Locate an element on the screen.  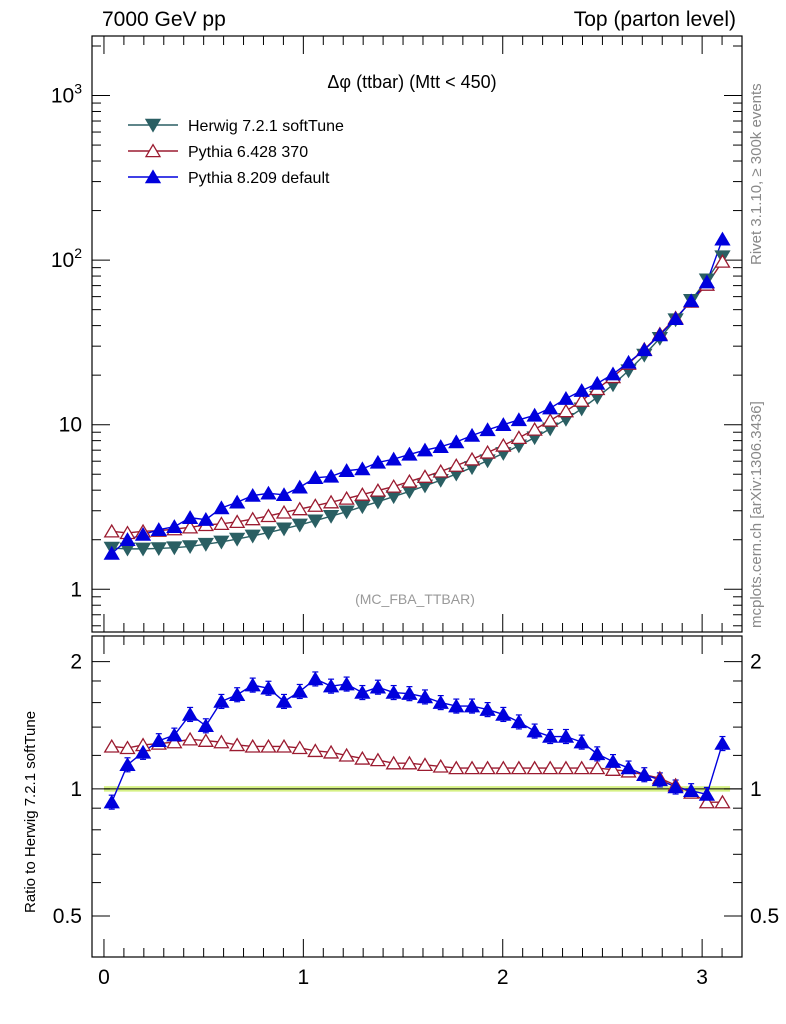
legend-label-1: Pythia 6.428 370 is located at coordinates (248, 152).